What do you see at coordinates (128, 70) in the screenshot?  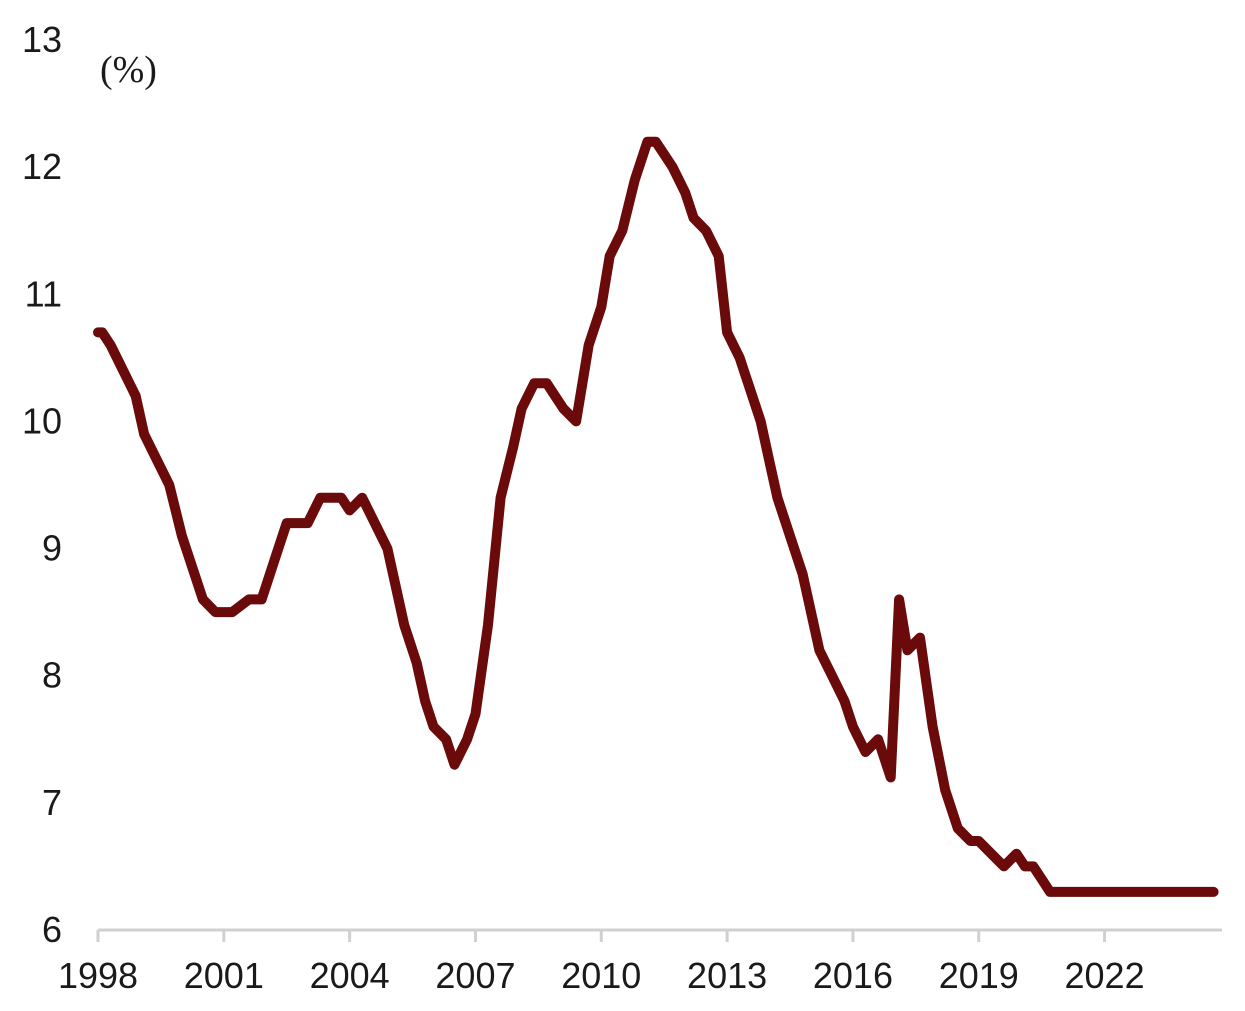 I see `unit-label: (%)` at bounding box center [128, 70].